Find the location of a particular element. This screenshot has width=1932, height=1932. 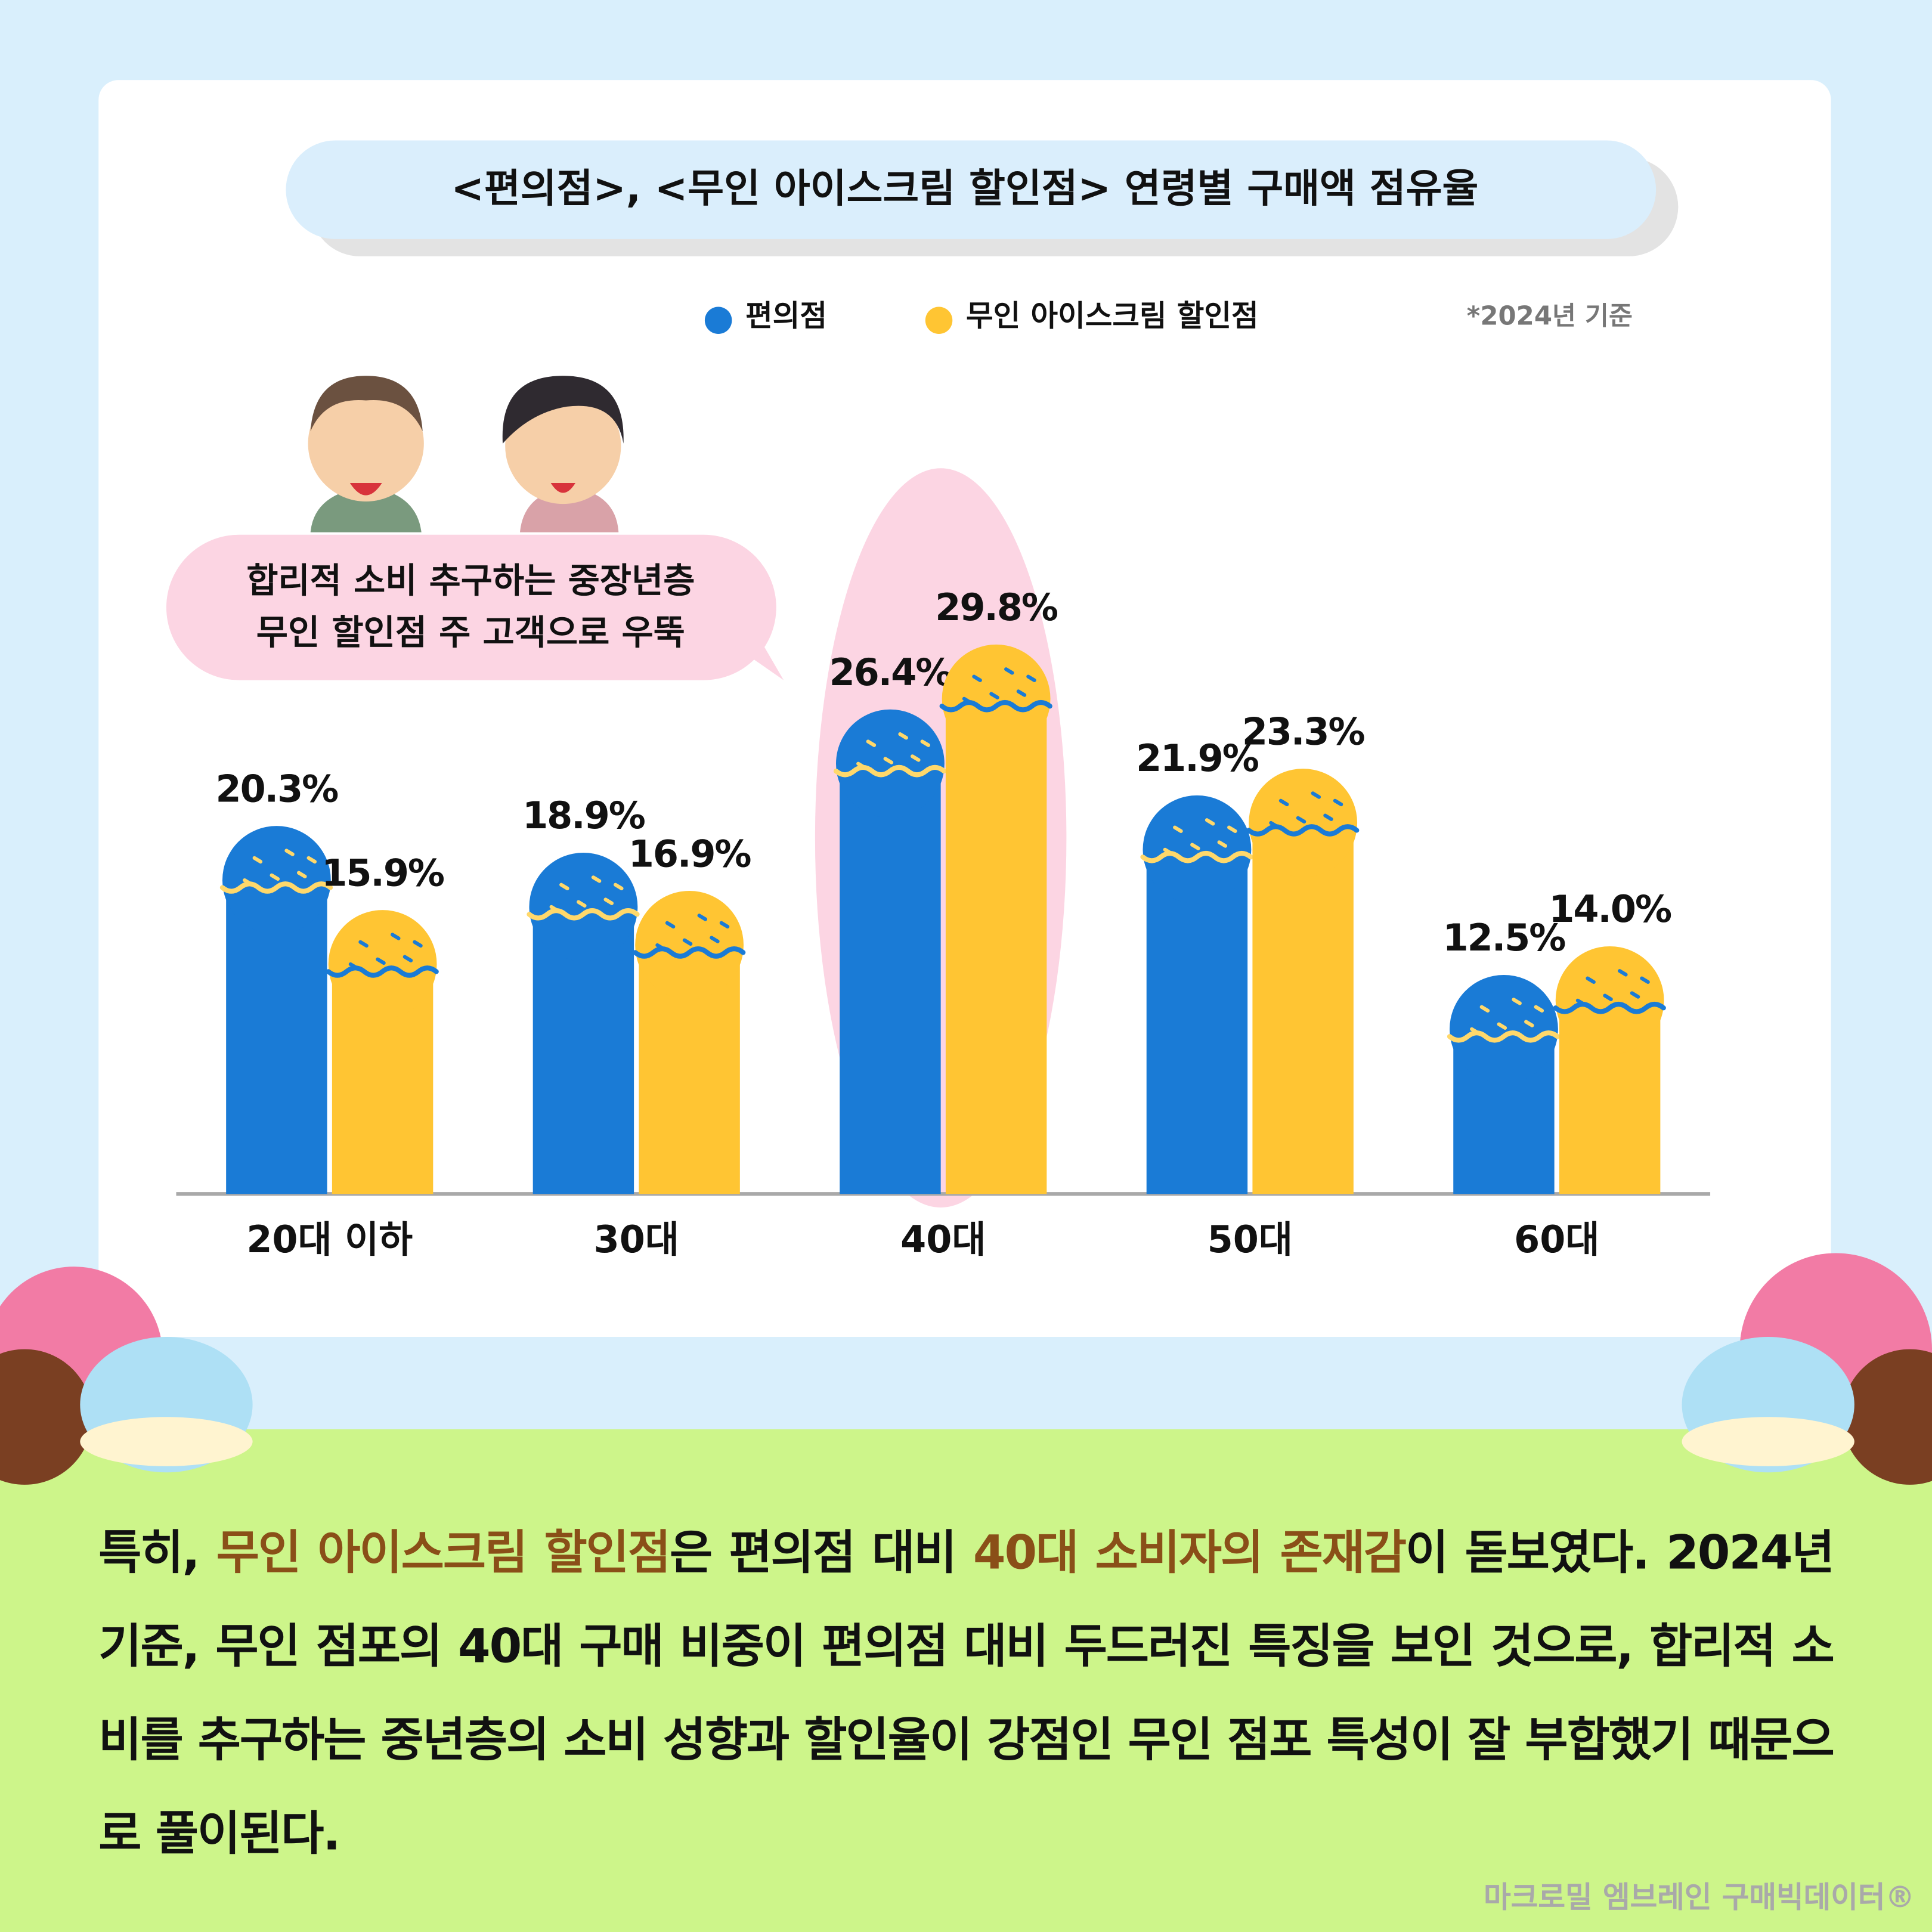

woman-mouth is located at coordinates (562, 488).